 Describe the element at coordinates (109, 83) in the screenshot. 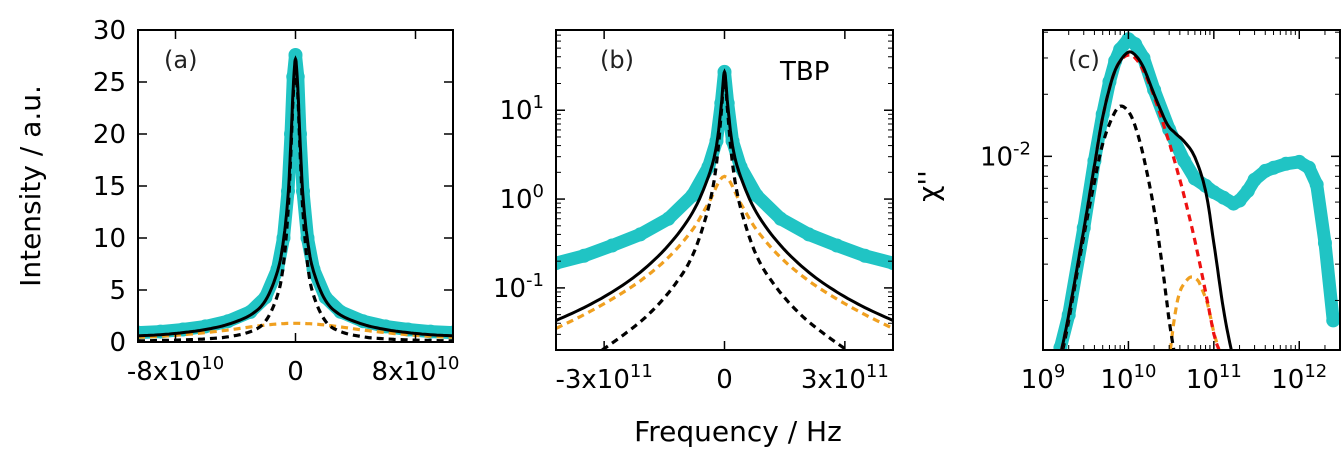

I see `y-tick-label: 25` at that location.